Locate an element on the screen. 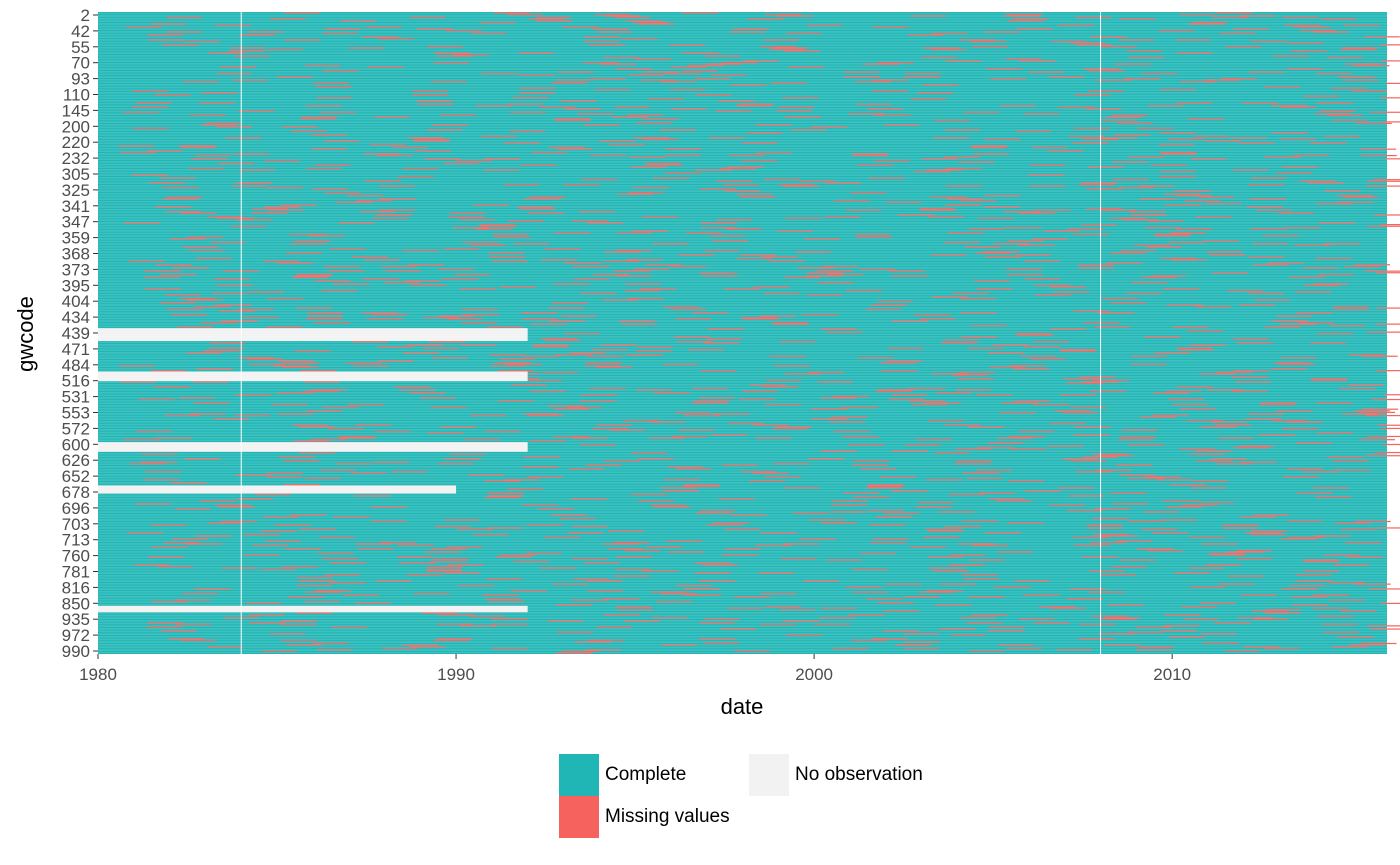 This screenshot has width=1400, height=865. y-tick-label: 232 is located at coordinates (76, 158).